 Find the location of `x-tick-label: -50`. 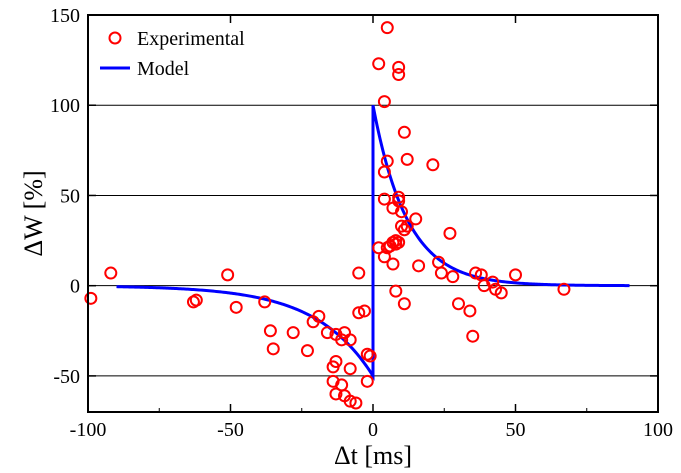

x-tick-label: -50 is located at coordinates (230, 430).